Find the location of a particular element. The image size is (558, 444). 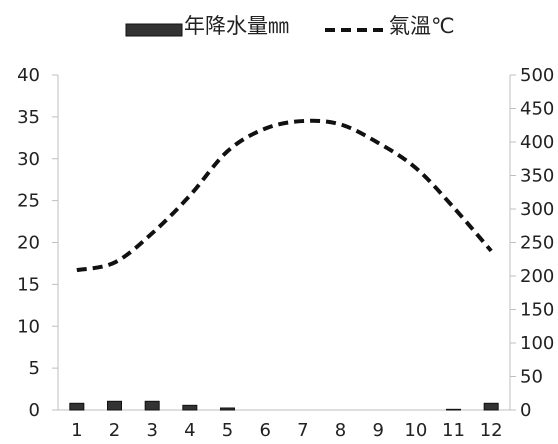

x-tick-label: 4 is located at coordinates (189, 430).